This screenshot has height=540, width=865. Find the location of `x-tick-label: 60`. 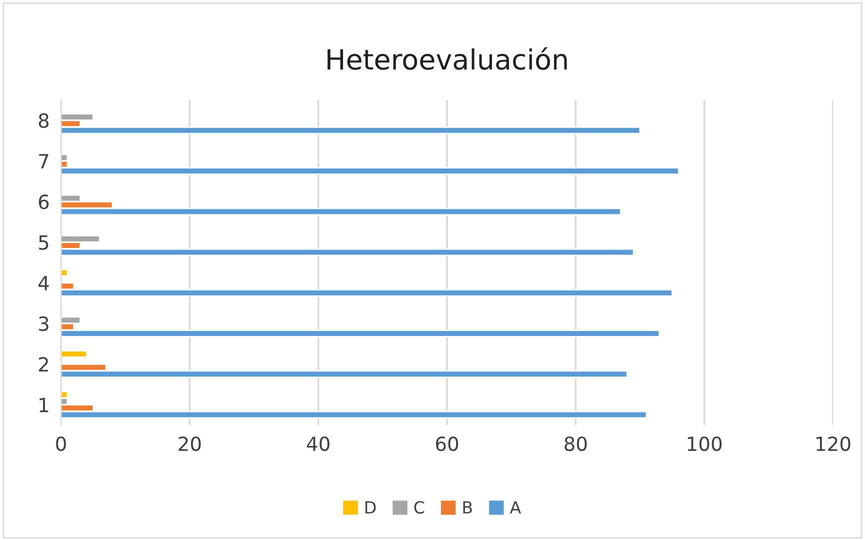

x-tick-label: 60 is located at coordinates (447, 444).